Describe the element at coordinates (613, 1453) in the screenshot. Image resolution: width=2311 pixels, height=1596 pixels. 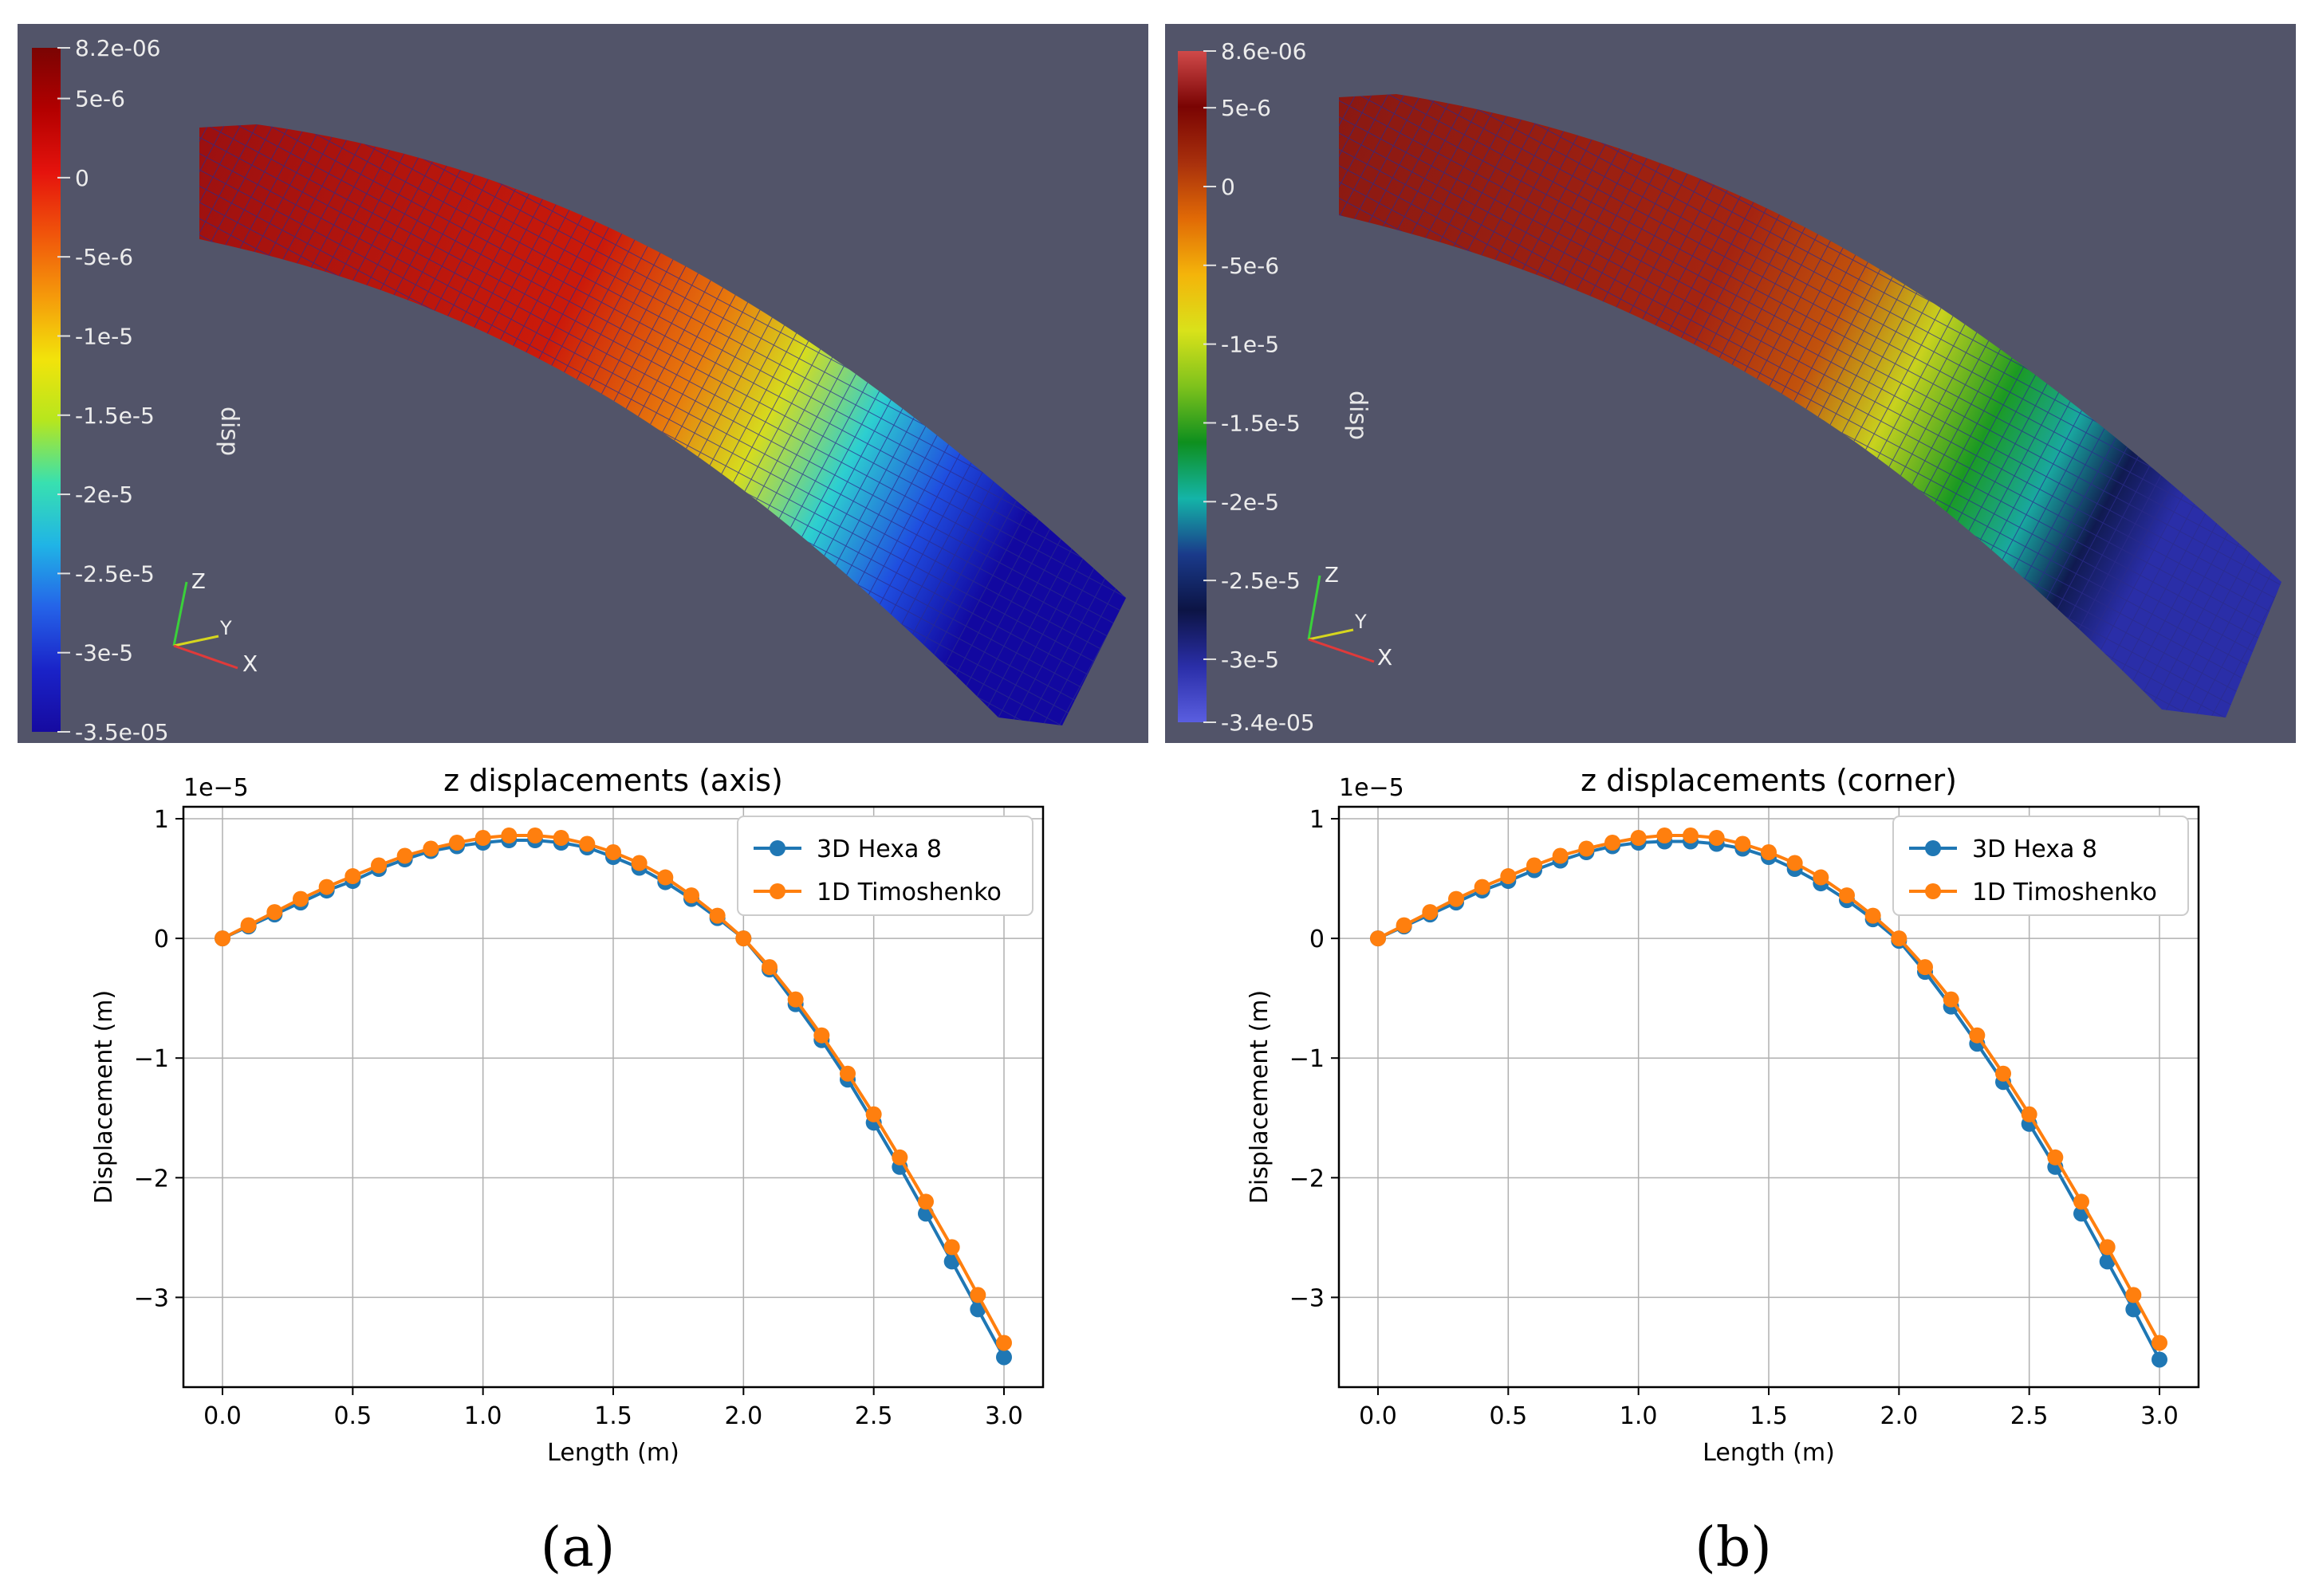
I see `x-axis-label: Length (m)` at that location.